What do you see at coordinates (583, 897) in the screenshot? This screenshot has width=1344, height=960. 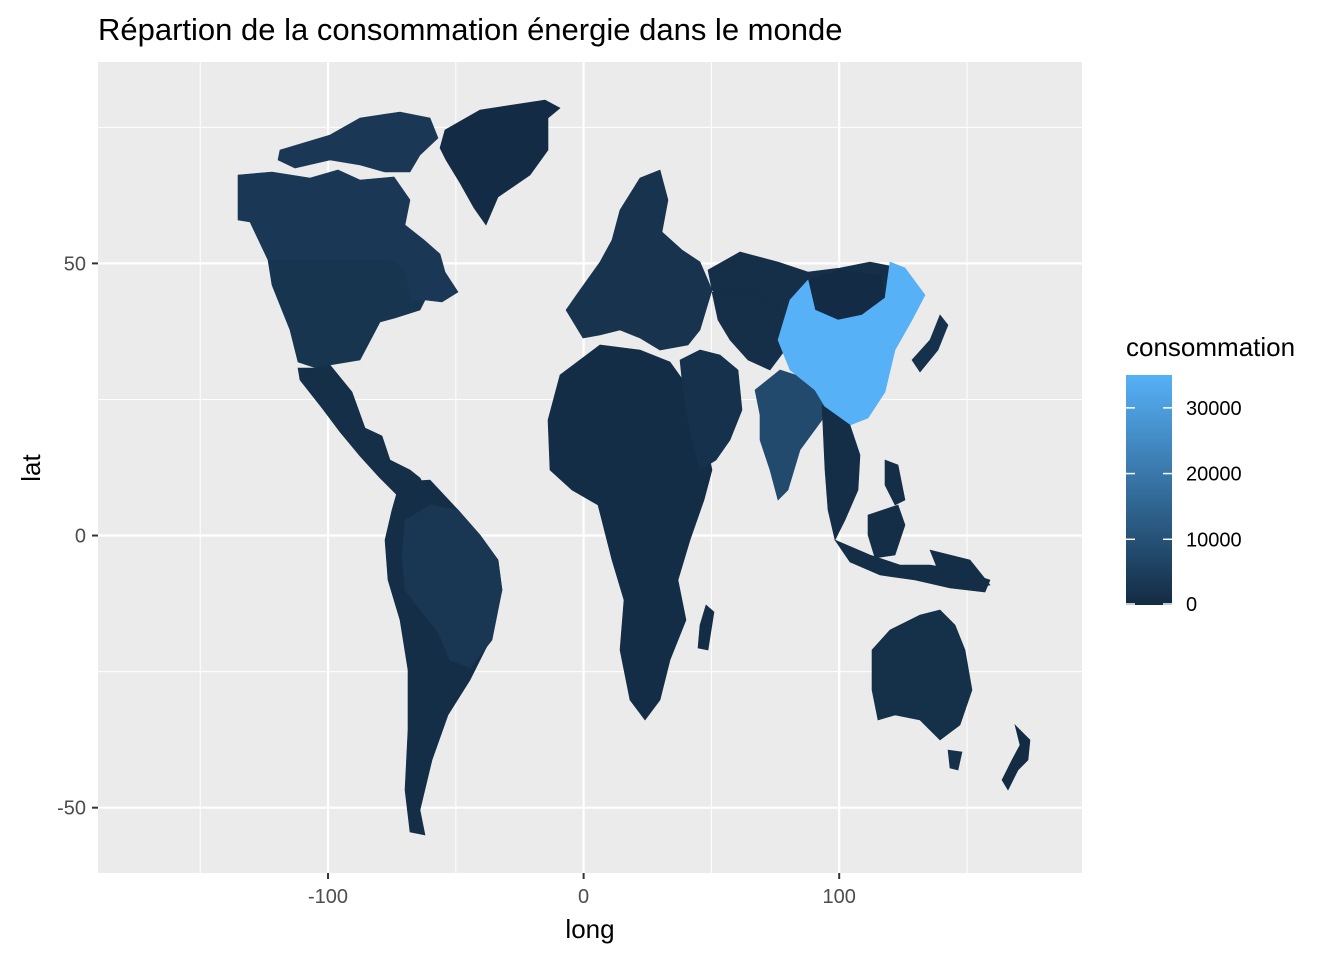 I see `x-tick-label: 0` at bounding box center [583, 897].